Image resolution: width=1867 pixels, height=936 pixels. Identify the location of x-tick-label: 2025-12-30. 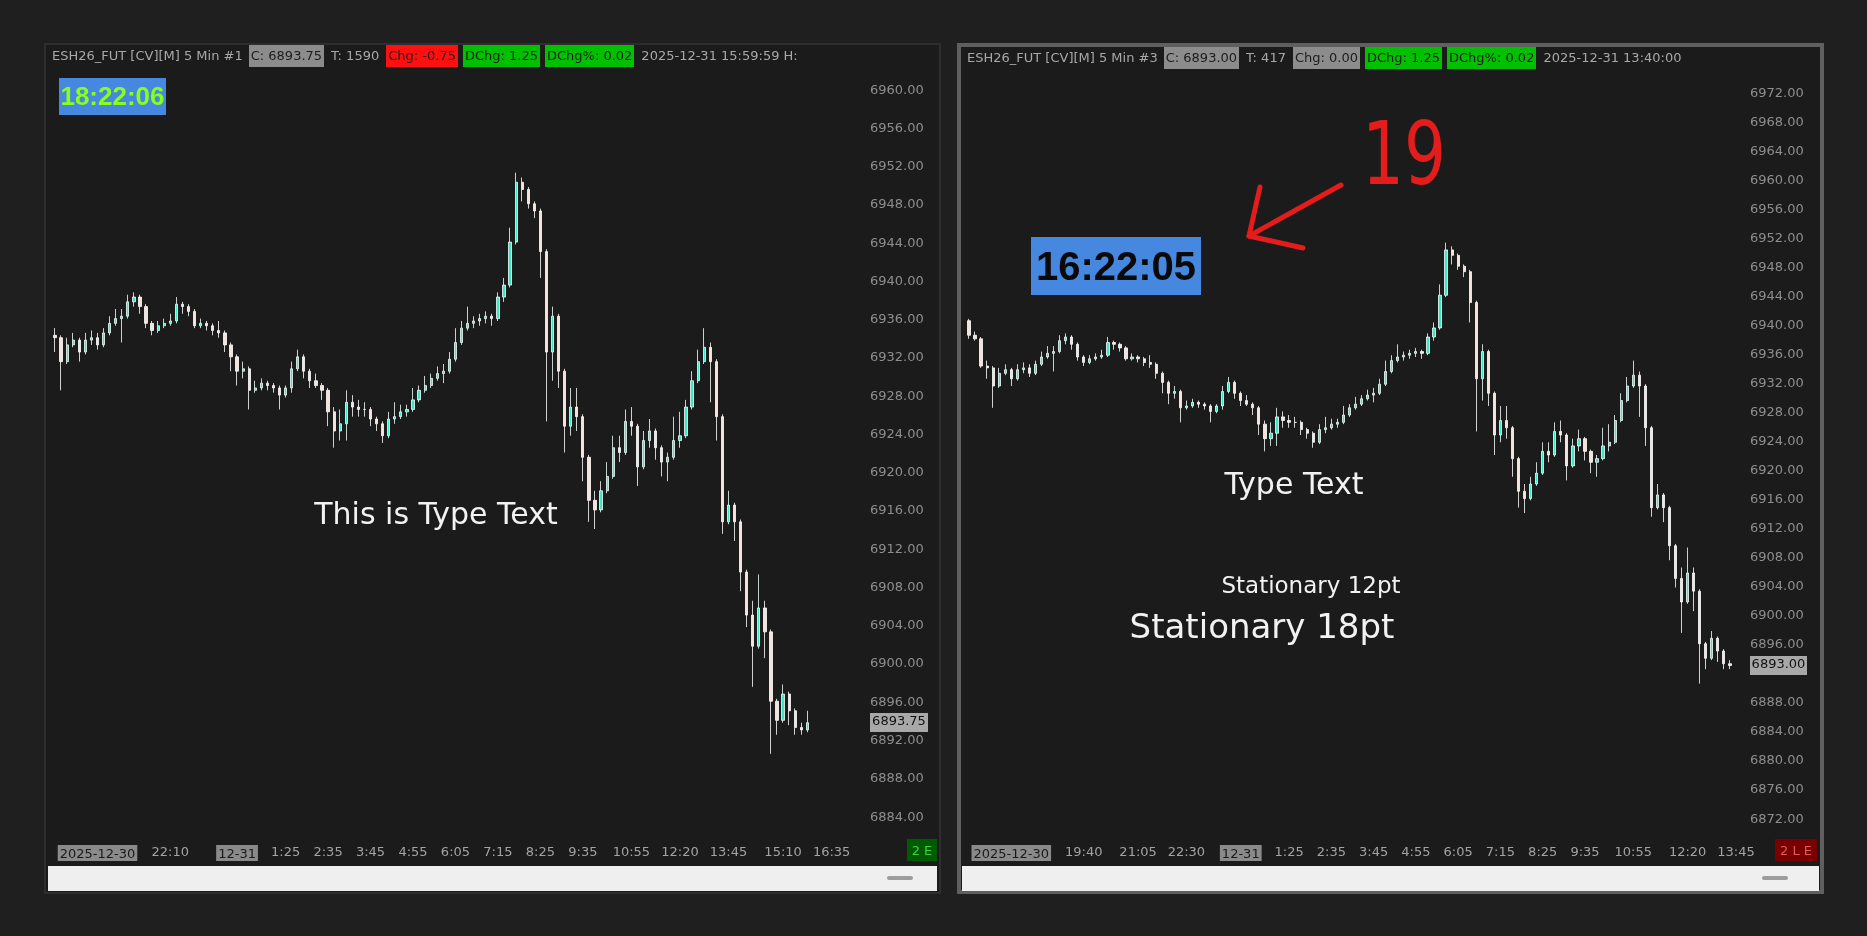
(1011, 853).